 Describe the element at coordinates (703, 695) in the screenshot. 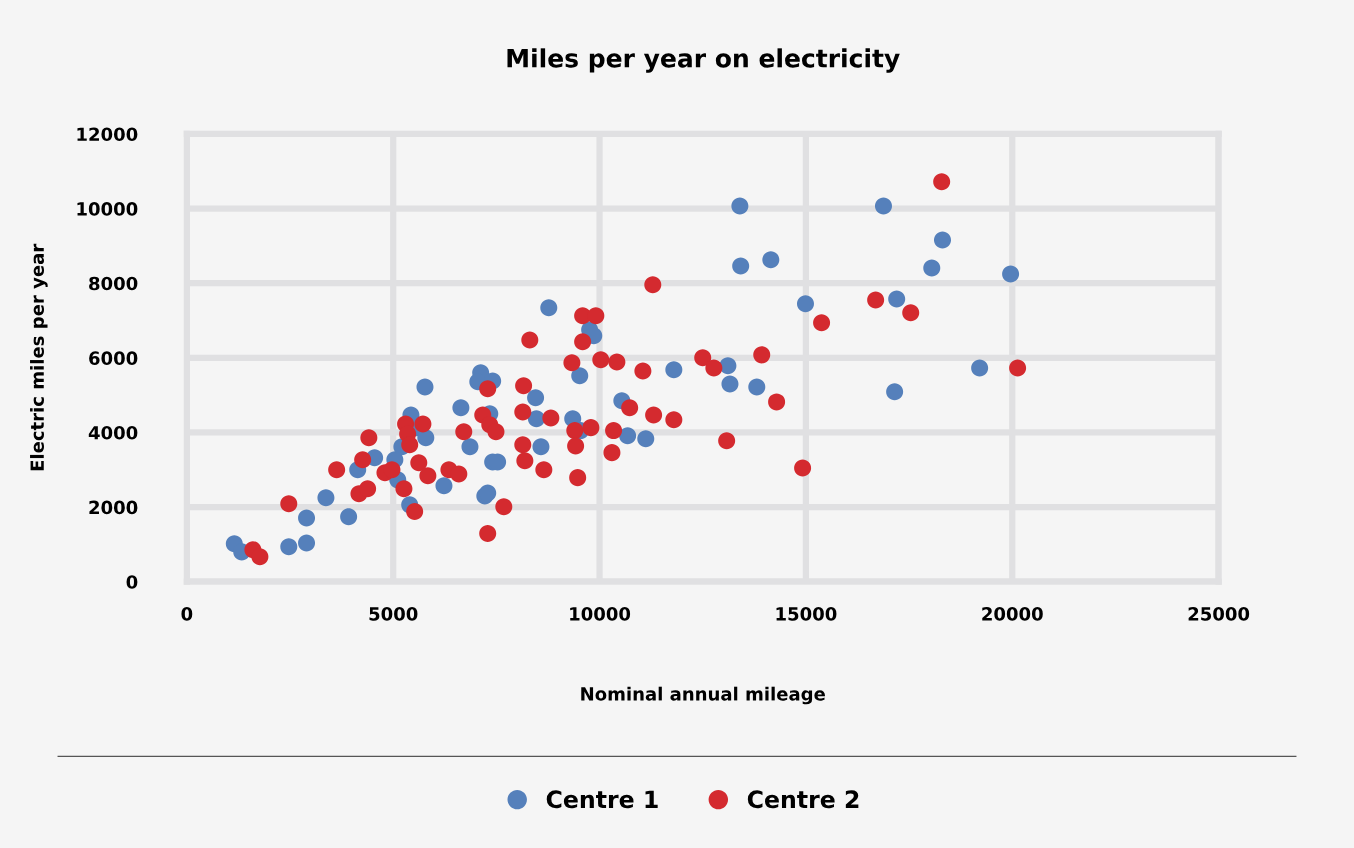

I see `x-axis-title: Nominal annual mileage` at that location.